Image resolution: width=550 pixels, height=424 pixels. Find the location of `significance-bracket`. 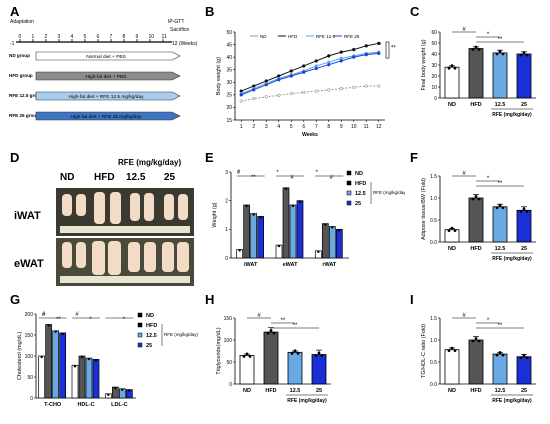

significance-bracket is located at coordinates (387, 50).